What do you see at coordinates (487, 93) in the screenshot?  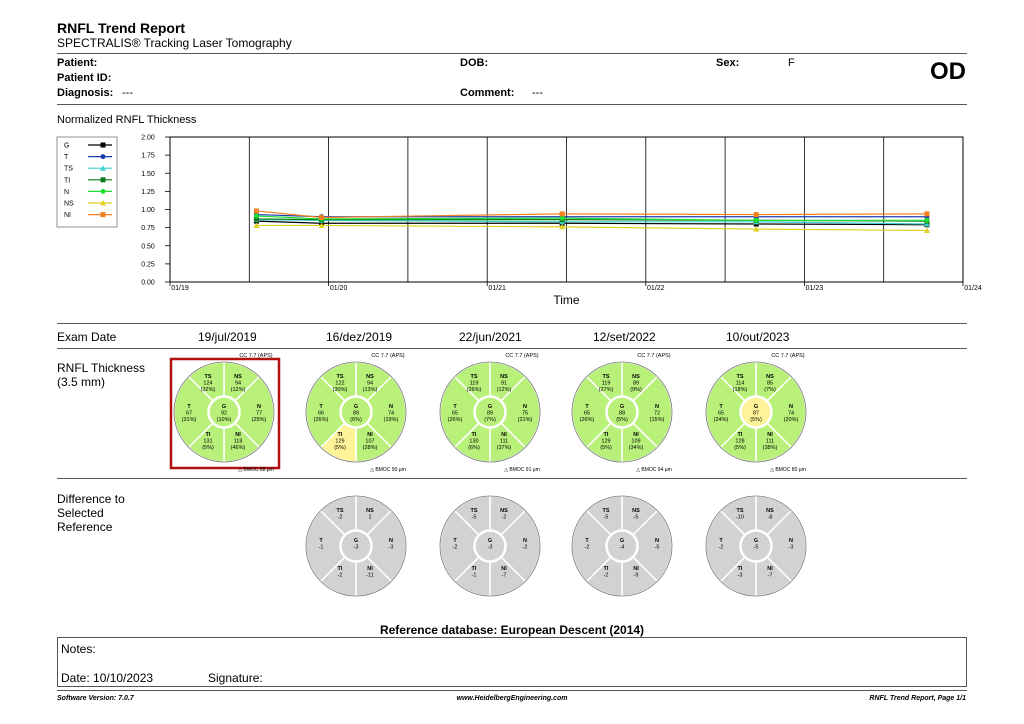 I see `comment-label: Comment:` at bounding box center [487, 93].